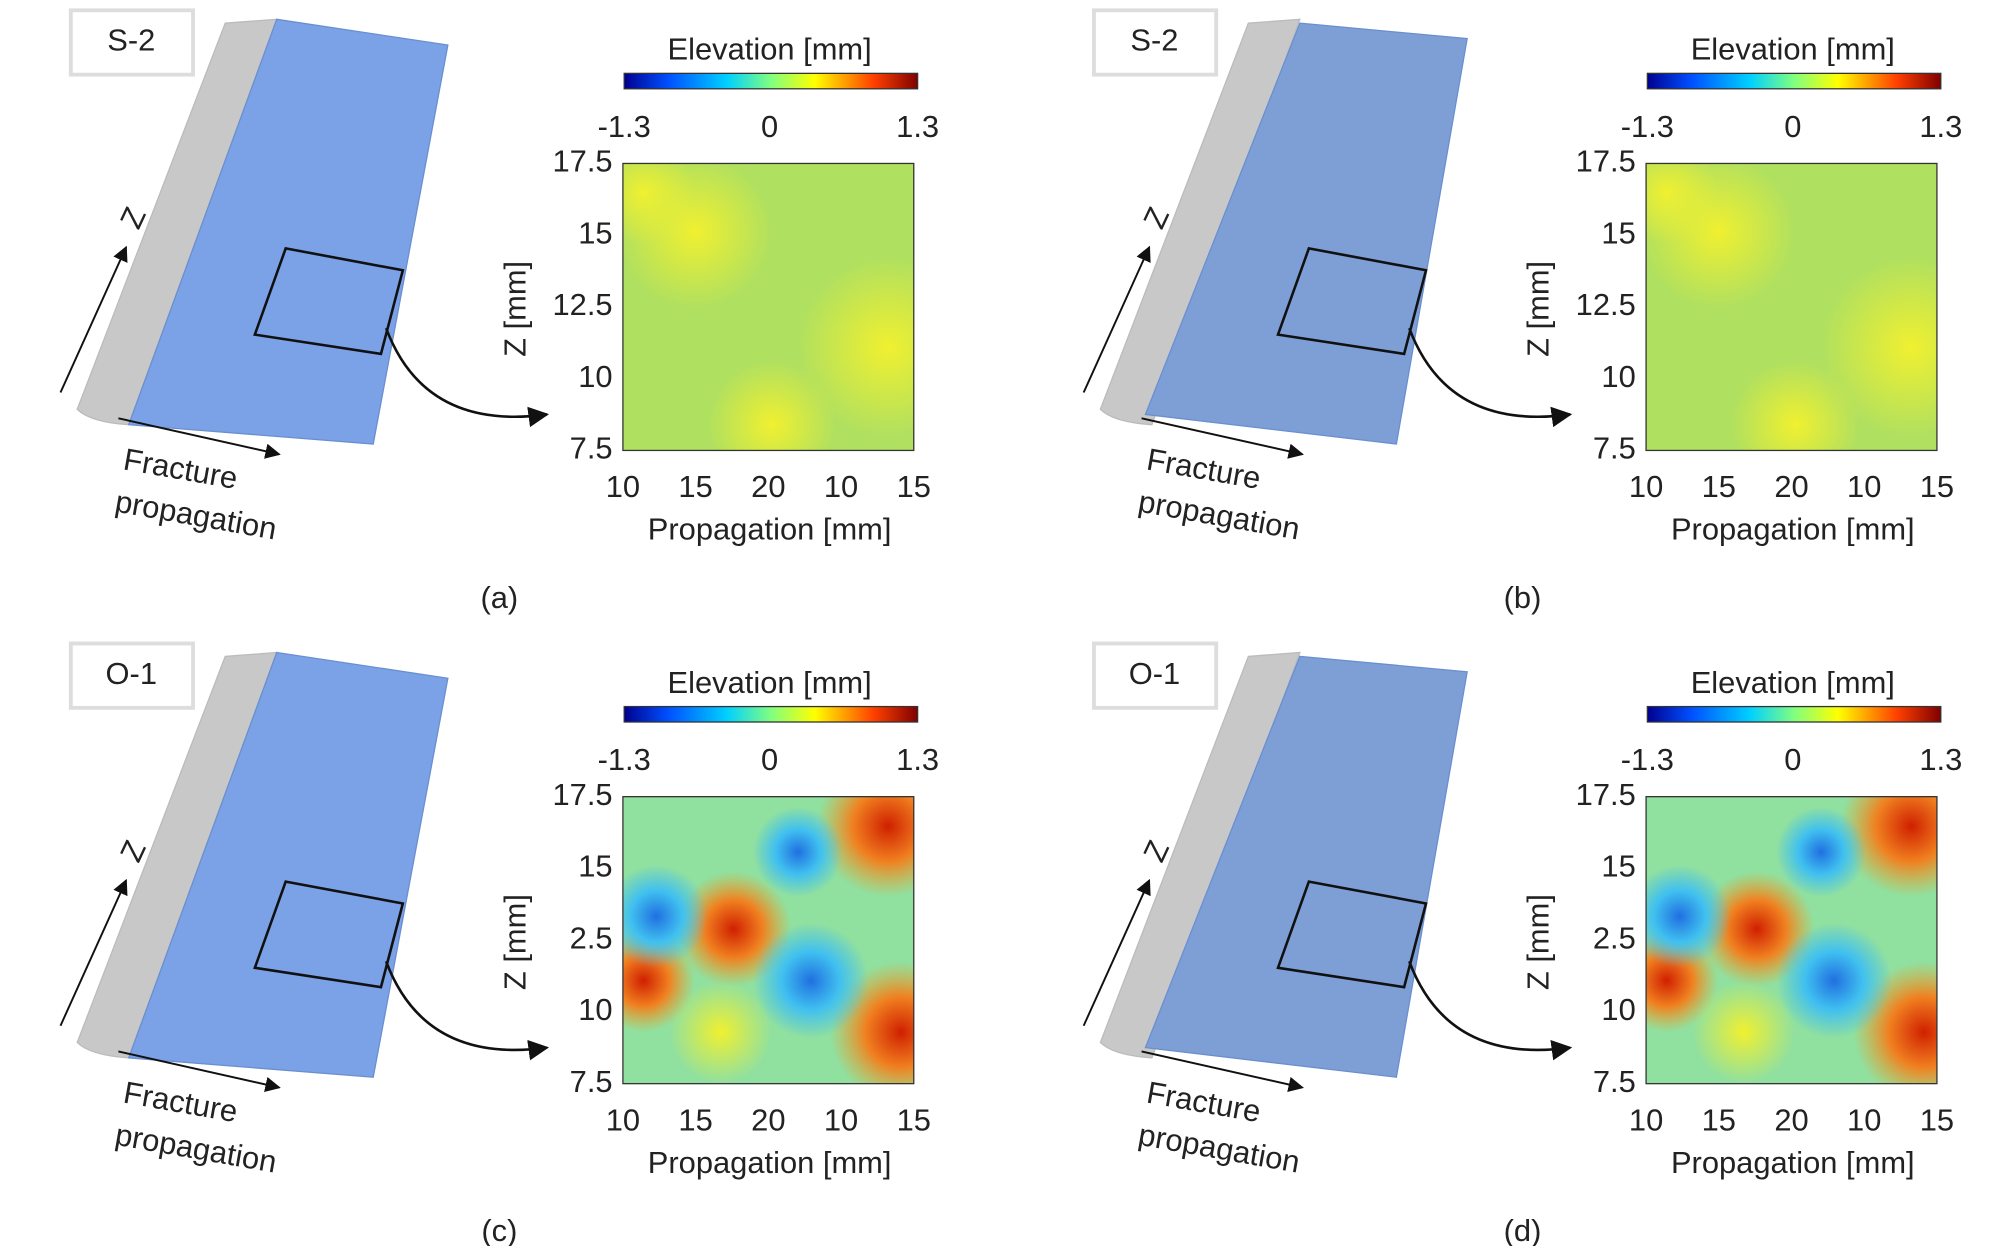 The width and height of the screenshot is (2008, 1246). I want to click on y-tick-label: 12.5, so click(1606, 304).